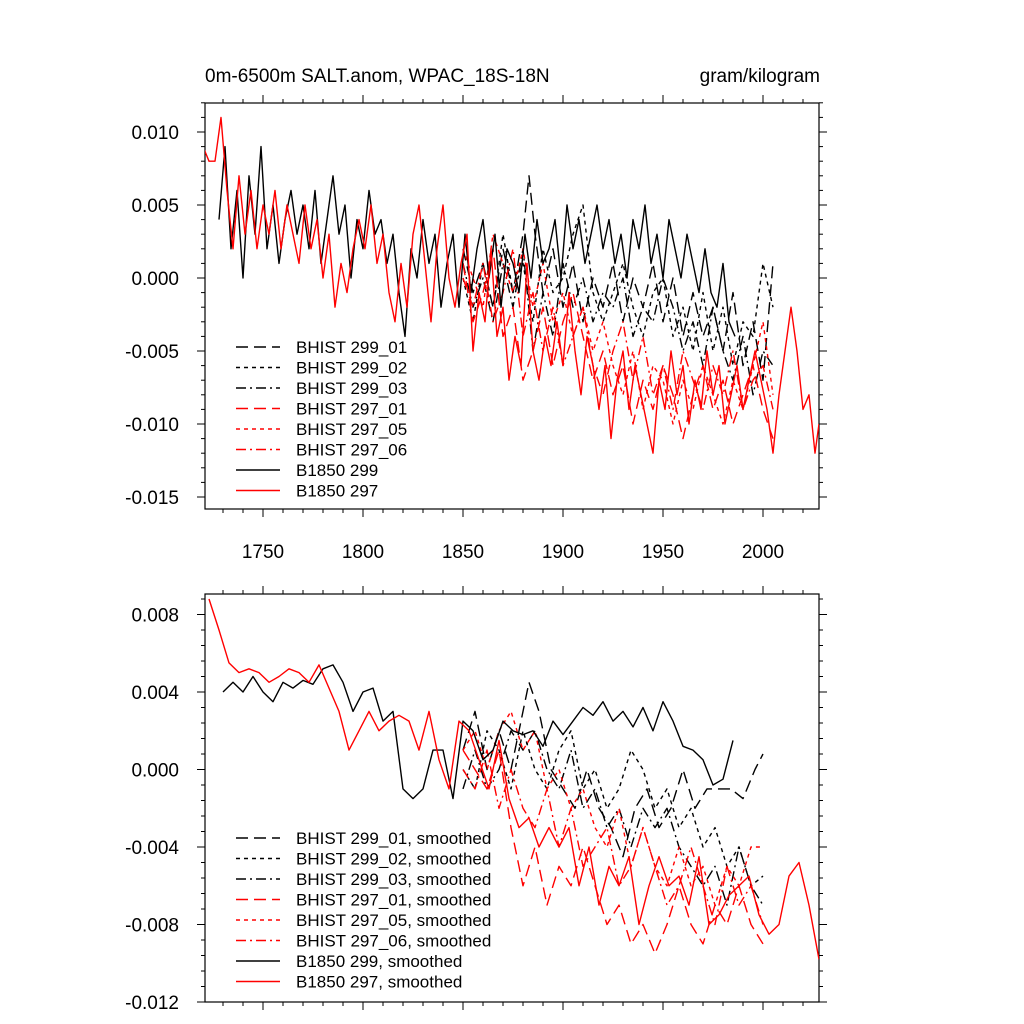  What do you see at coordinates (363, 552) in the screenshot?
I see `x-tick-label: 1800` at bounding box center [363, 552].